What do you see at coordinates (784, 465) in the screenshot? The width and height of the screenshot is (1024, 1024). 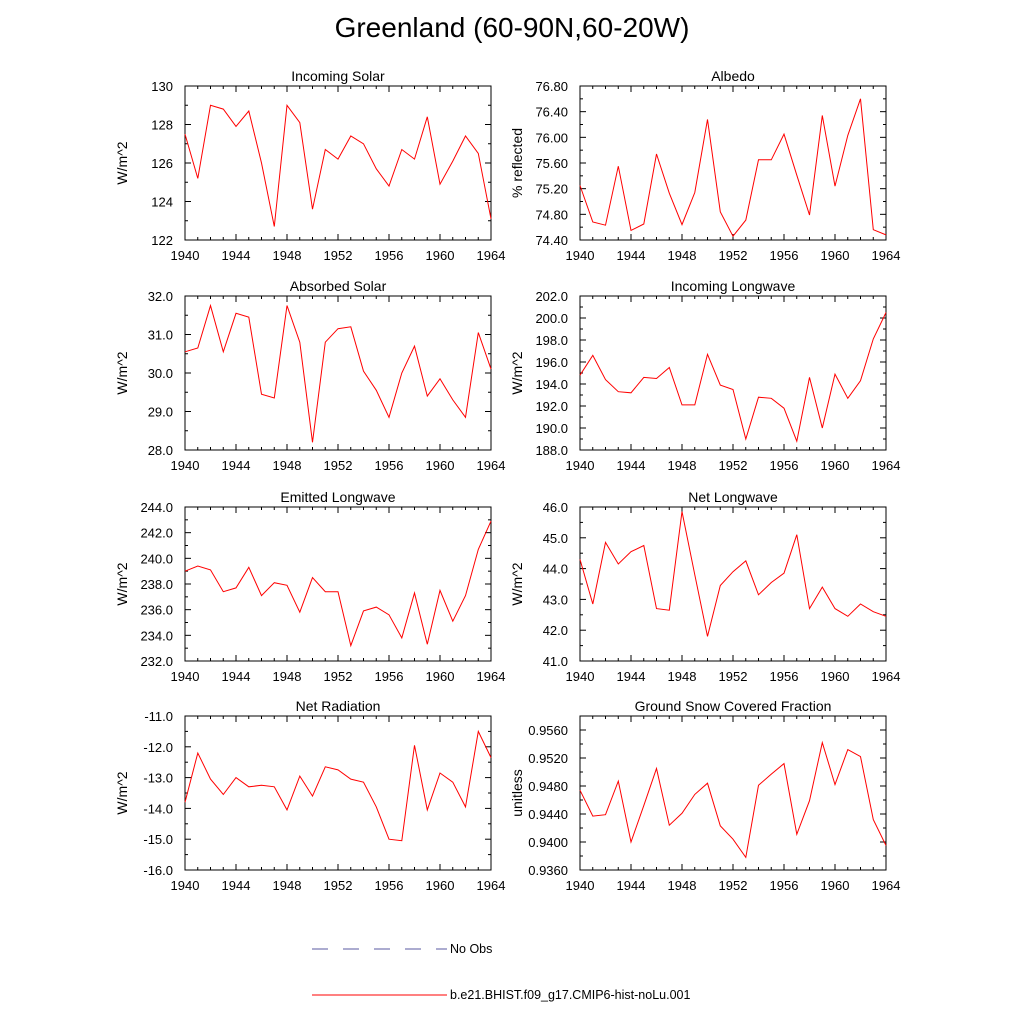 I see `x-tick-label: 1956` at bounding box center [784, 465].